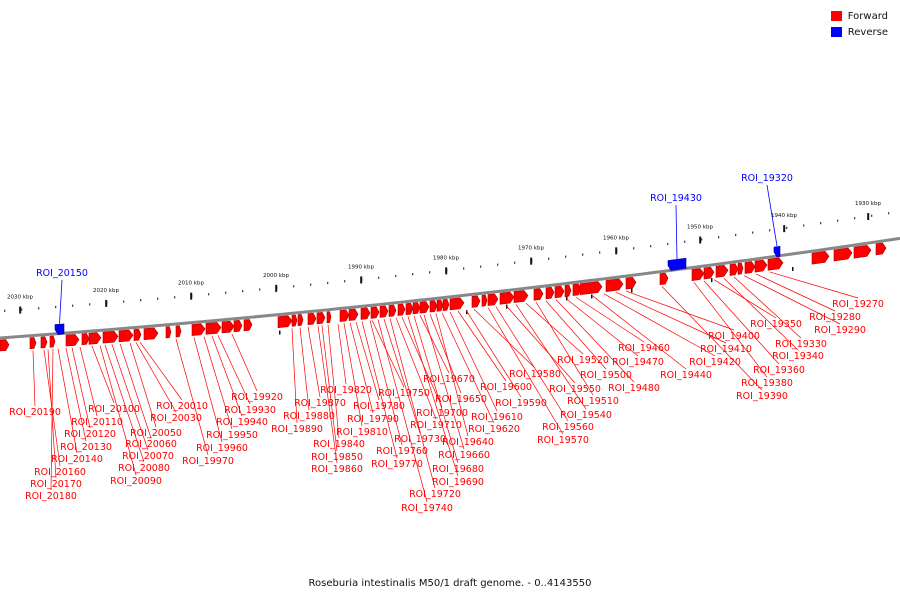 The image size is (900, 600). Describe the element at coordinates (458, 482) in the screenshot. I see `forward-gene-label: ROI_19690` at that location.